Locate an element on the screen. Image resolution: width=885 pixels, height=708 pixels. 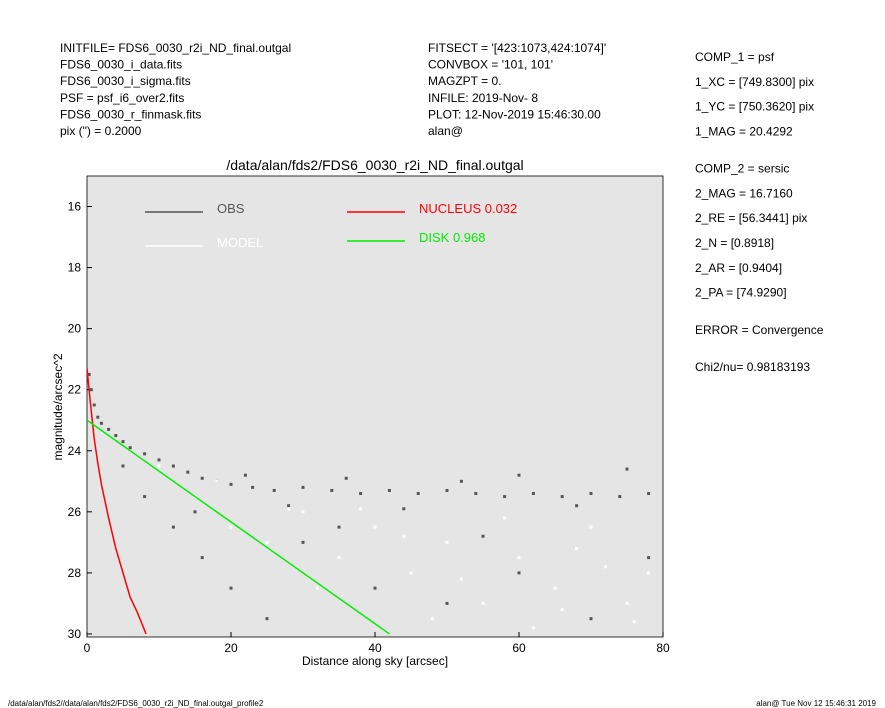
y-tick-label: 30 is located at coordinates (75, 634).